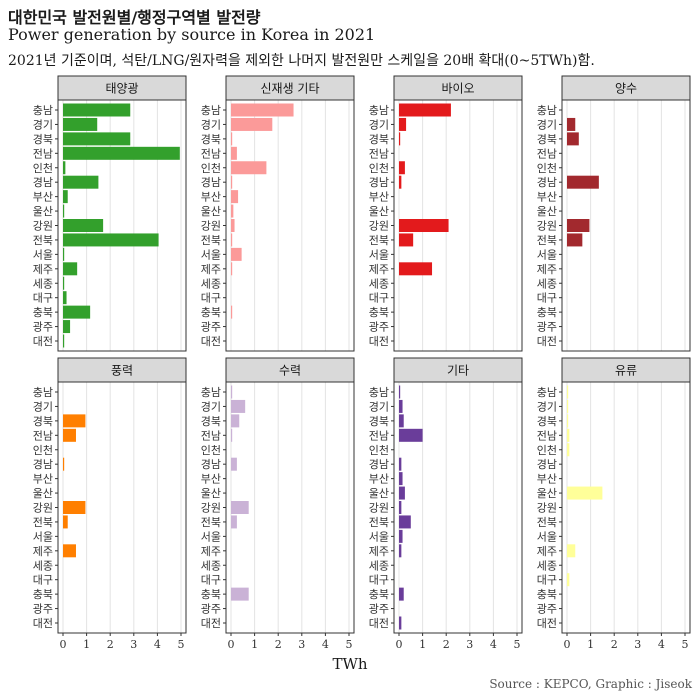 The image size is (700, 700). What do you see at coordinates (379, 594) in the screenshot?
I see `y-tick-label: 충북` at bounding box center [379, 594].